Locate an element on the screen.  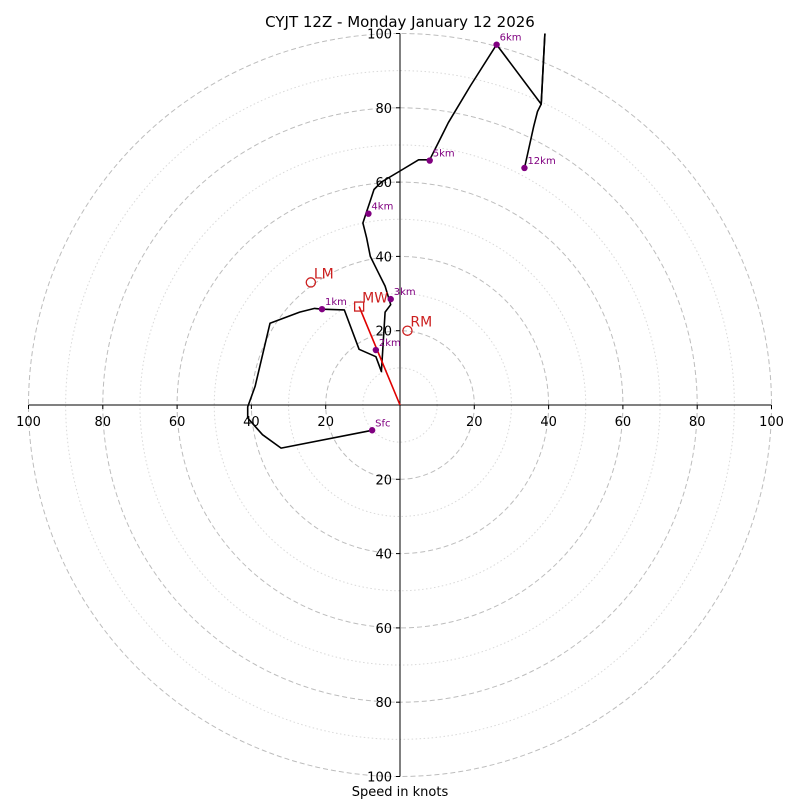
height-marker-label: 6km is located at coordinates (511, 38).